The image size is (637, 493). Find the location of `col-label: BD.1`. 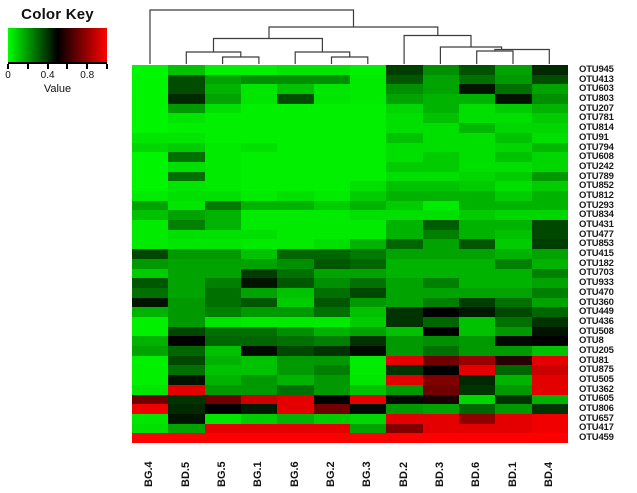

col-label: BD.1 is located at coordinates (512, 474).